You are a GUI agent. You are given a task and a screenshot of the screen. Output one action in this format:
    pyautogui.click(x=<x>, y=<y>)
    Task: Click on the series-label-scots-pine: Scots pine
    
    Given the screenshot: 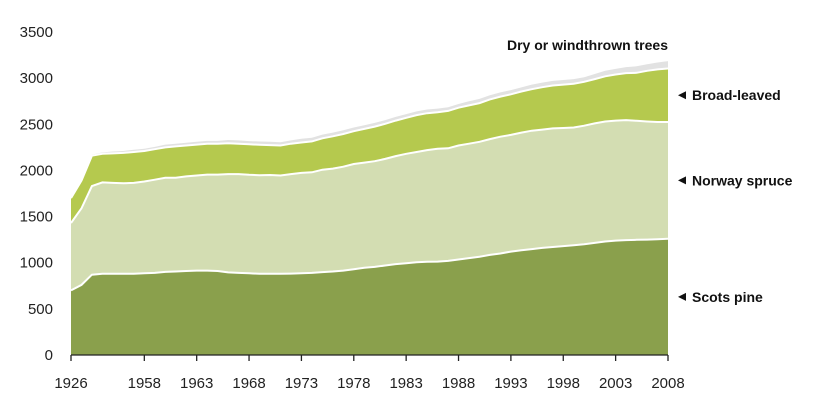 What is the action you would take?
    pyautogui.click(x=727, y=297)
    